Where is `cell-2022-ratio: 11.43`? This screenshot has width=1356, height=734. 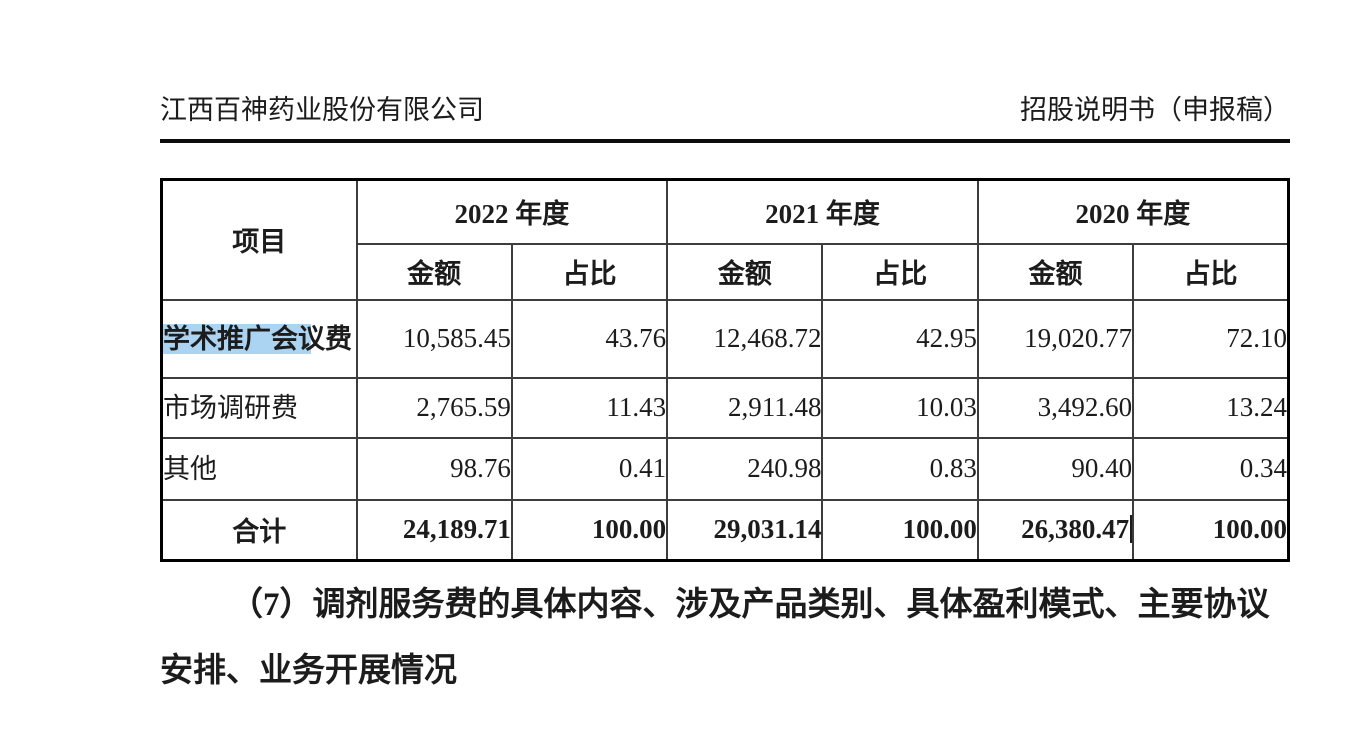 cell-2022-ratio: 11.43 is located at coordinates (589, 407).